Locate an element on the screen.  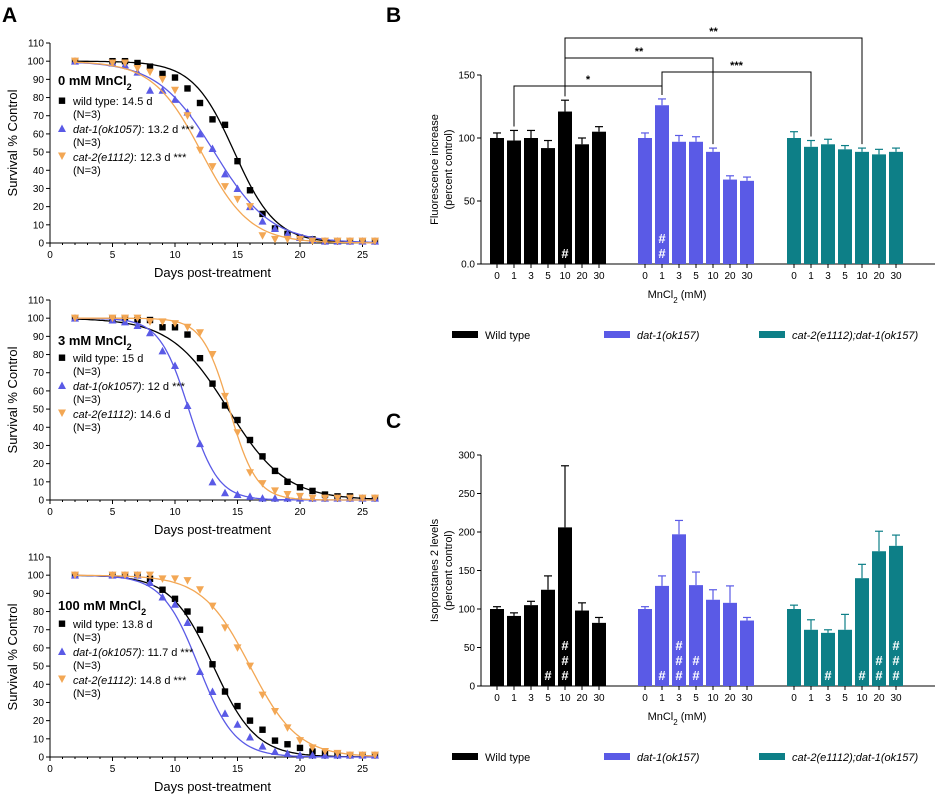
y-tick-label: 0 is located at coordinates (41, 244).